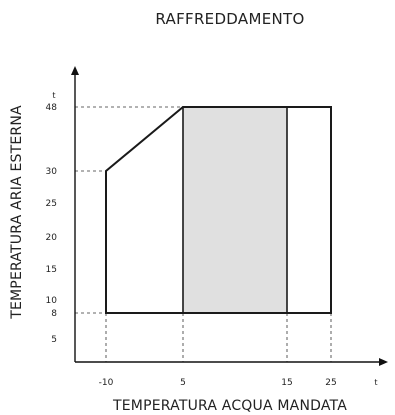  What do you see at coordinates (52, 224) in the screenshot?
I see `y-tick-labels: 5 8 10 15 20 25 30 48` at bounding box center [52, 224].